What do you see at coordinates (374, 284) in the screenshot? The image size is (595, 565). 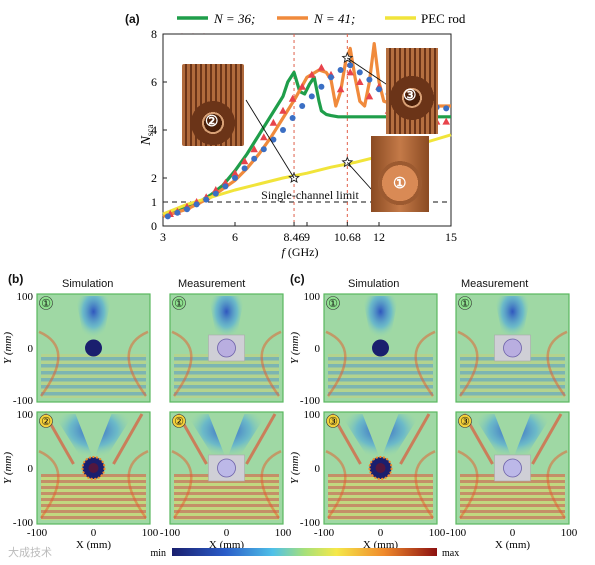 I see `panel-c-sim-title: Simulation` at bounding box center [374, 284].